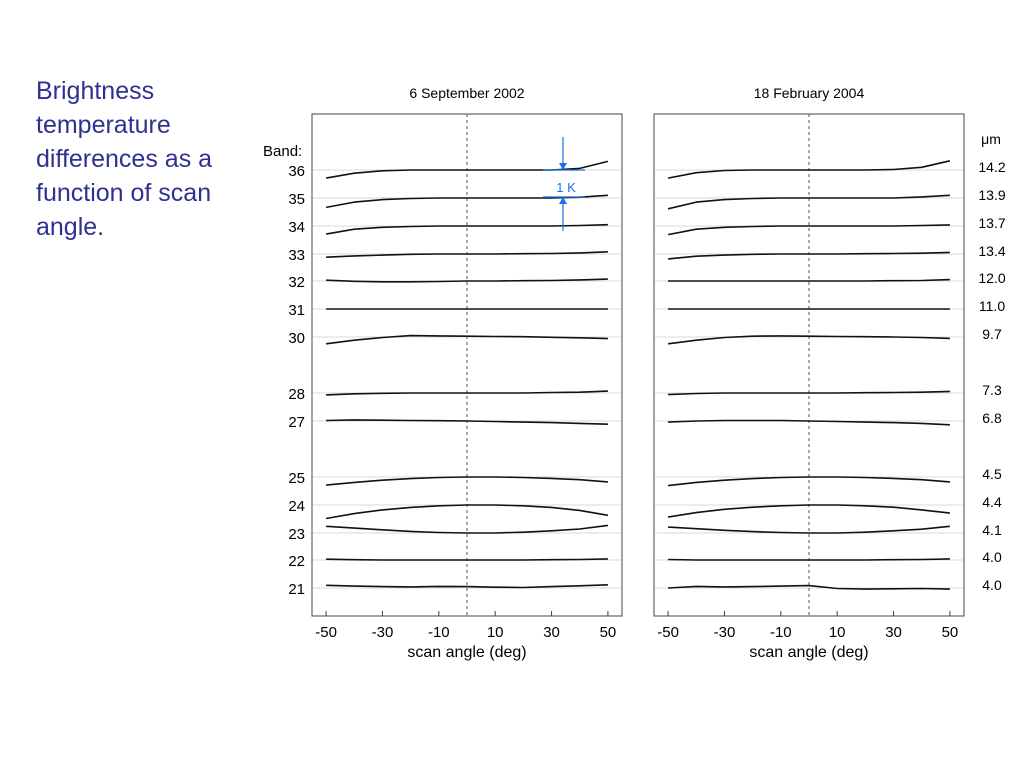 This screenshot has height=768, width=1024. Describe the element at coordinates (296, 422) in the screenshot. I see `band-label-27: 27` at that location.